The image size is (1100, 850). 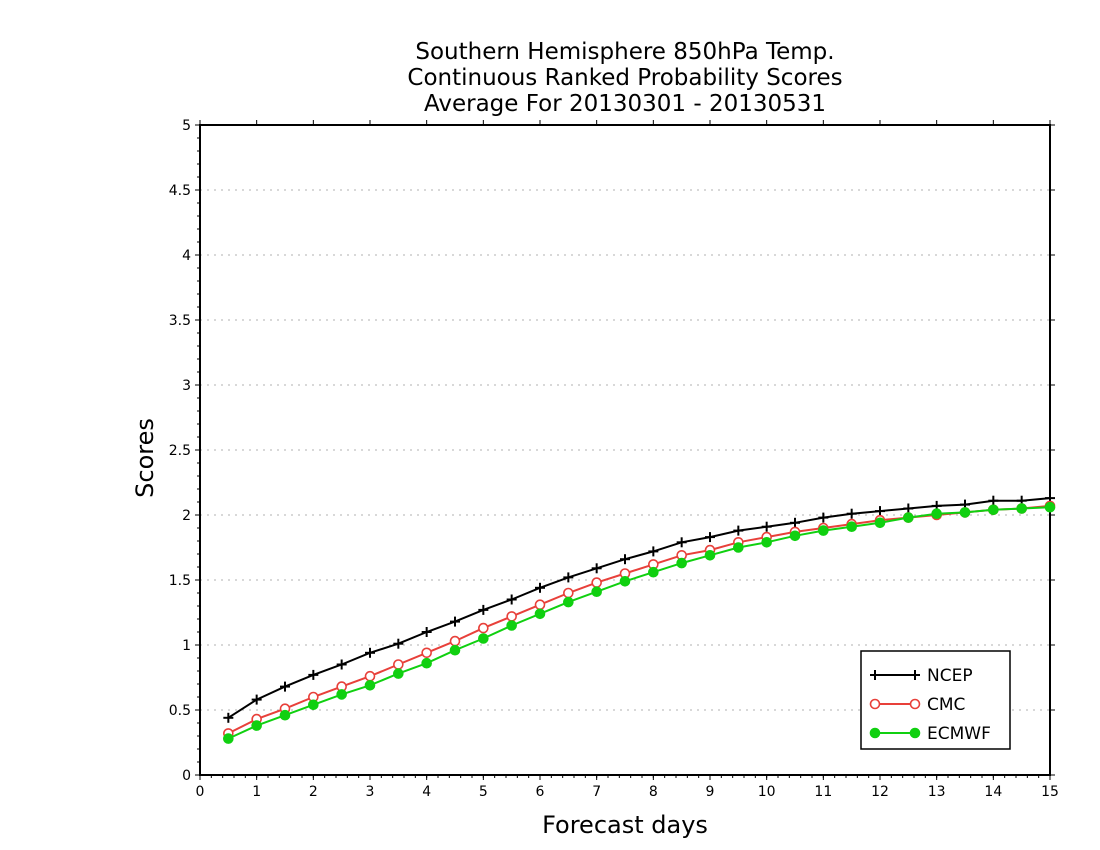 What do you see at coordinates (370, 792) in the screenshot?
I see `x-tick-label: 3` at bounding box center [370, 792].